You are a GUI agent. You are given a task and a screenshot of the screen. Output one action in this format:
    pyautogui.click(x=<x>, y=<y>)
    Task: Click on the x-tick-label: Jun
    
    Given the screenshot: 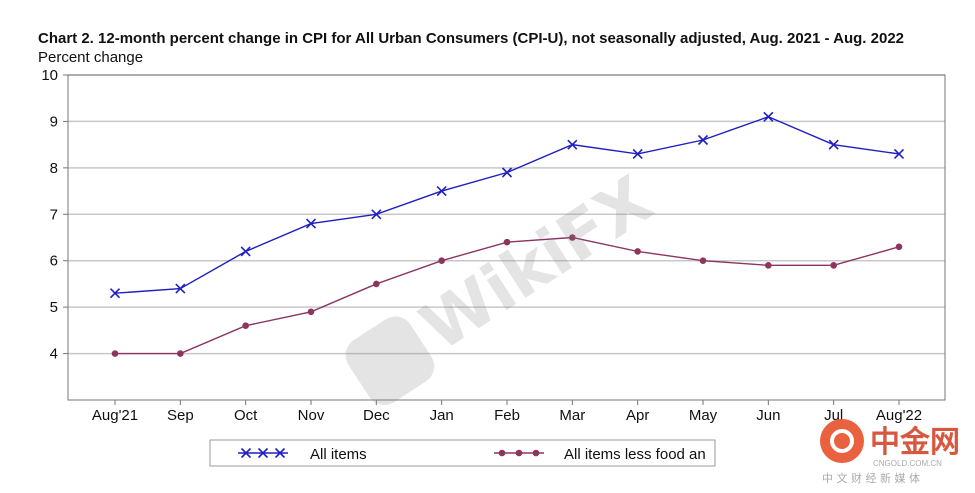 What is the action you would take?
    pyautogui.click(x=768, y=415)
    